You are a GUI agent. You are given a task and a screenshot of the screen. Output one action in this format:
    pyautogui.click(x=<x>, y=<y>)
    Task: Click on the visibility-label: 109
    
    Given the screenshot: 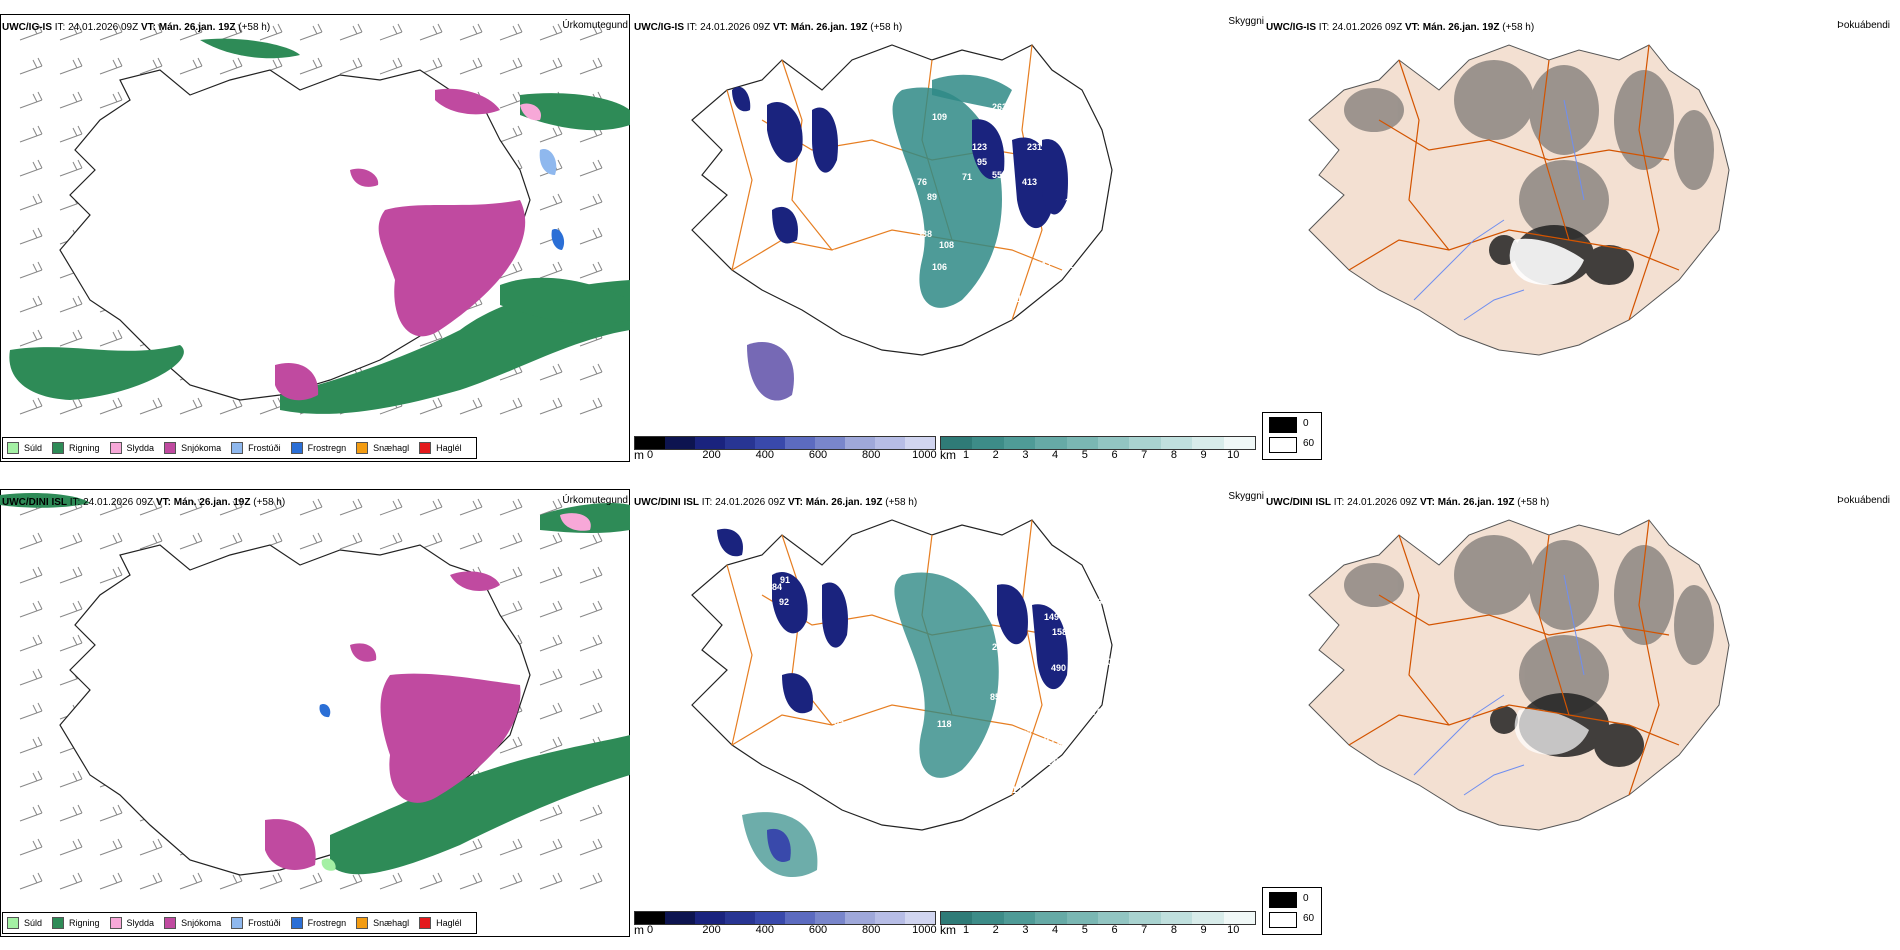 What is the action you would take?
    pyautogui.click(x=836, y=369)
    